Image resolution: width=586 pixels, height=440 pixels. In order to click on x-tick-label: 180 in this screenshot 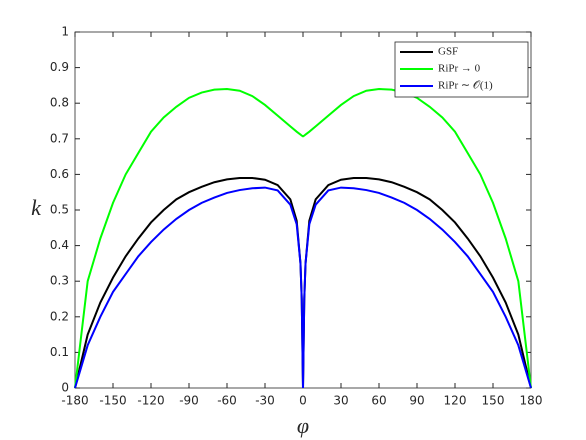, I will do `click(531, 401)`.